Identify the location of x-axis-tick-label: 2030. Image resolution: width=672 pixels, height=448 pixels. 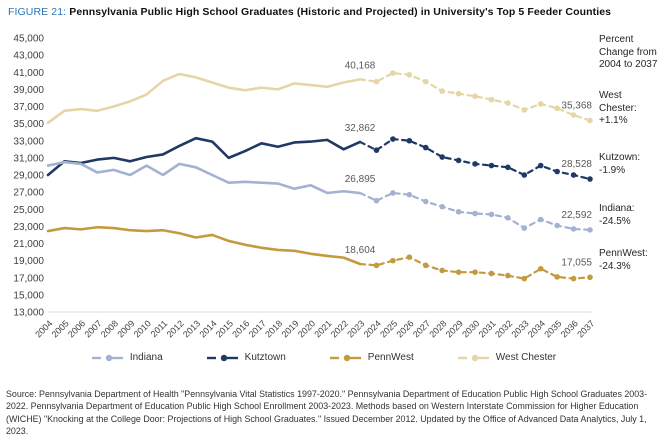
(470, 328).